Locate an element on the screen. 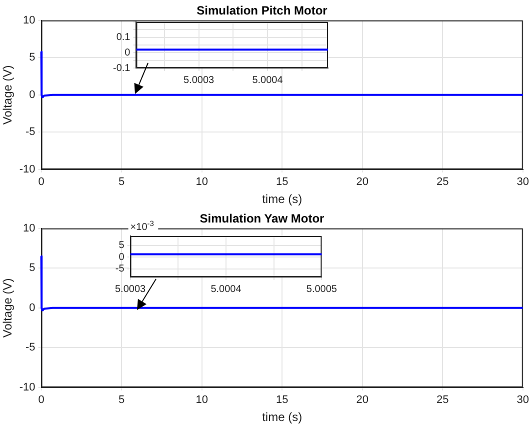  chart-title: Simulation Pitch Motor is located at coordinates (262, 11).